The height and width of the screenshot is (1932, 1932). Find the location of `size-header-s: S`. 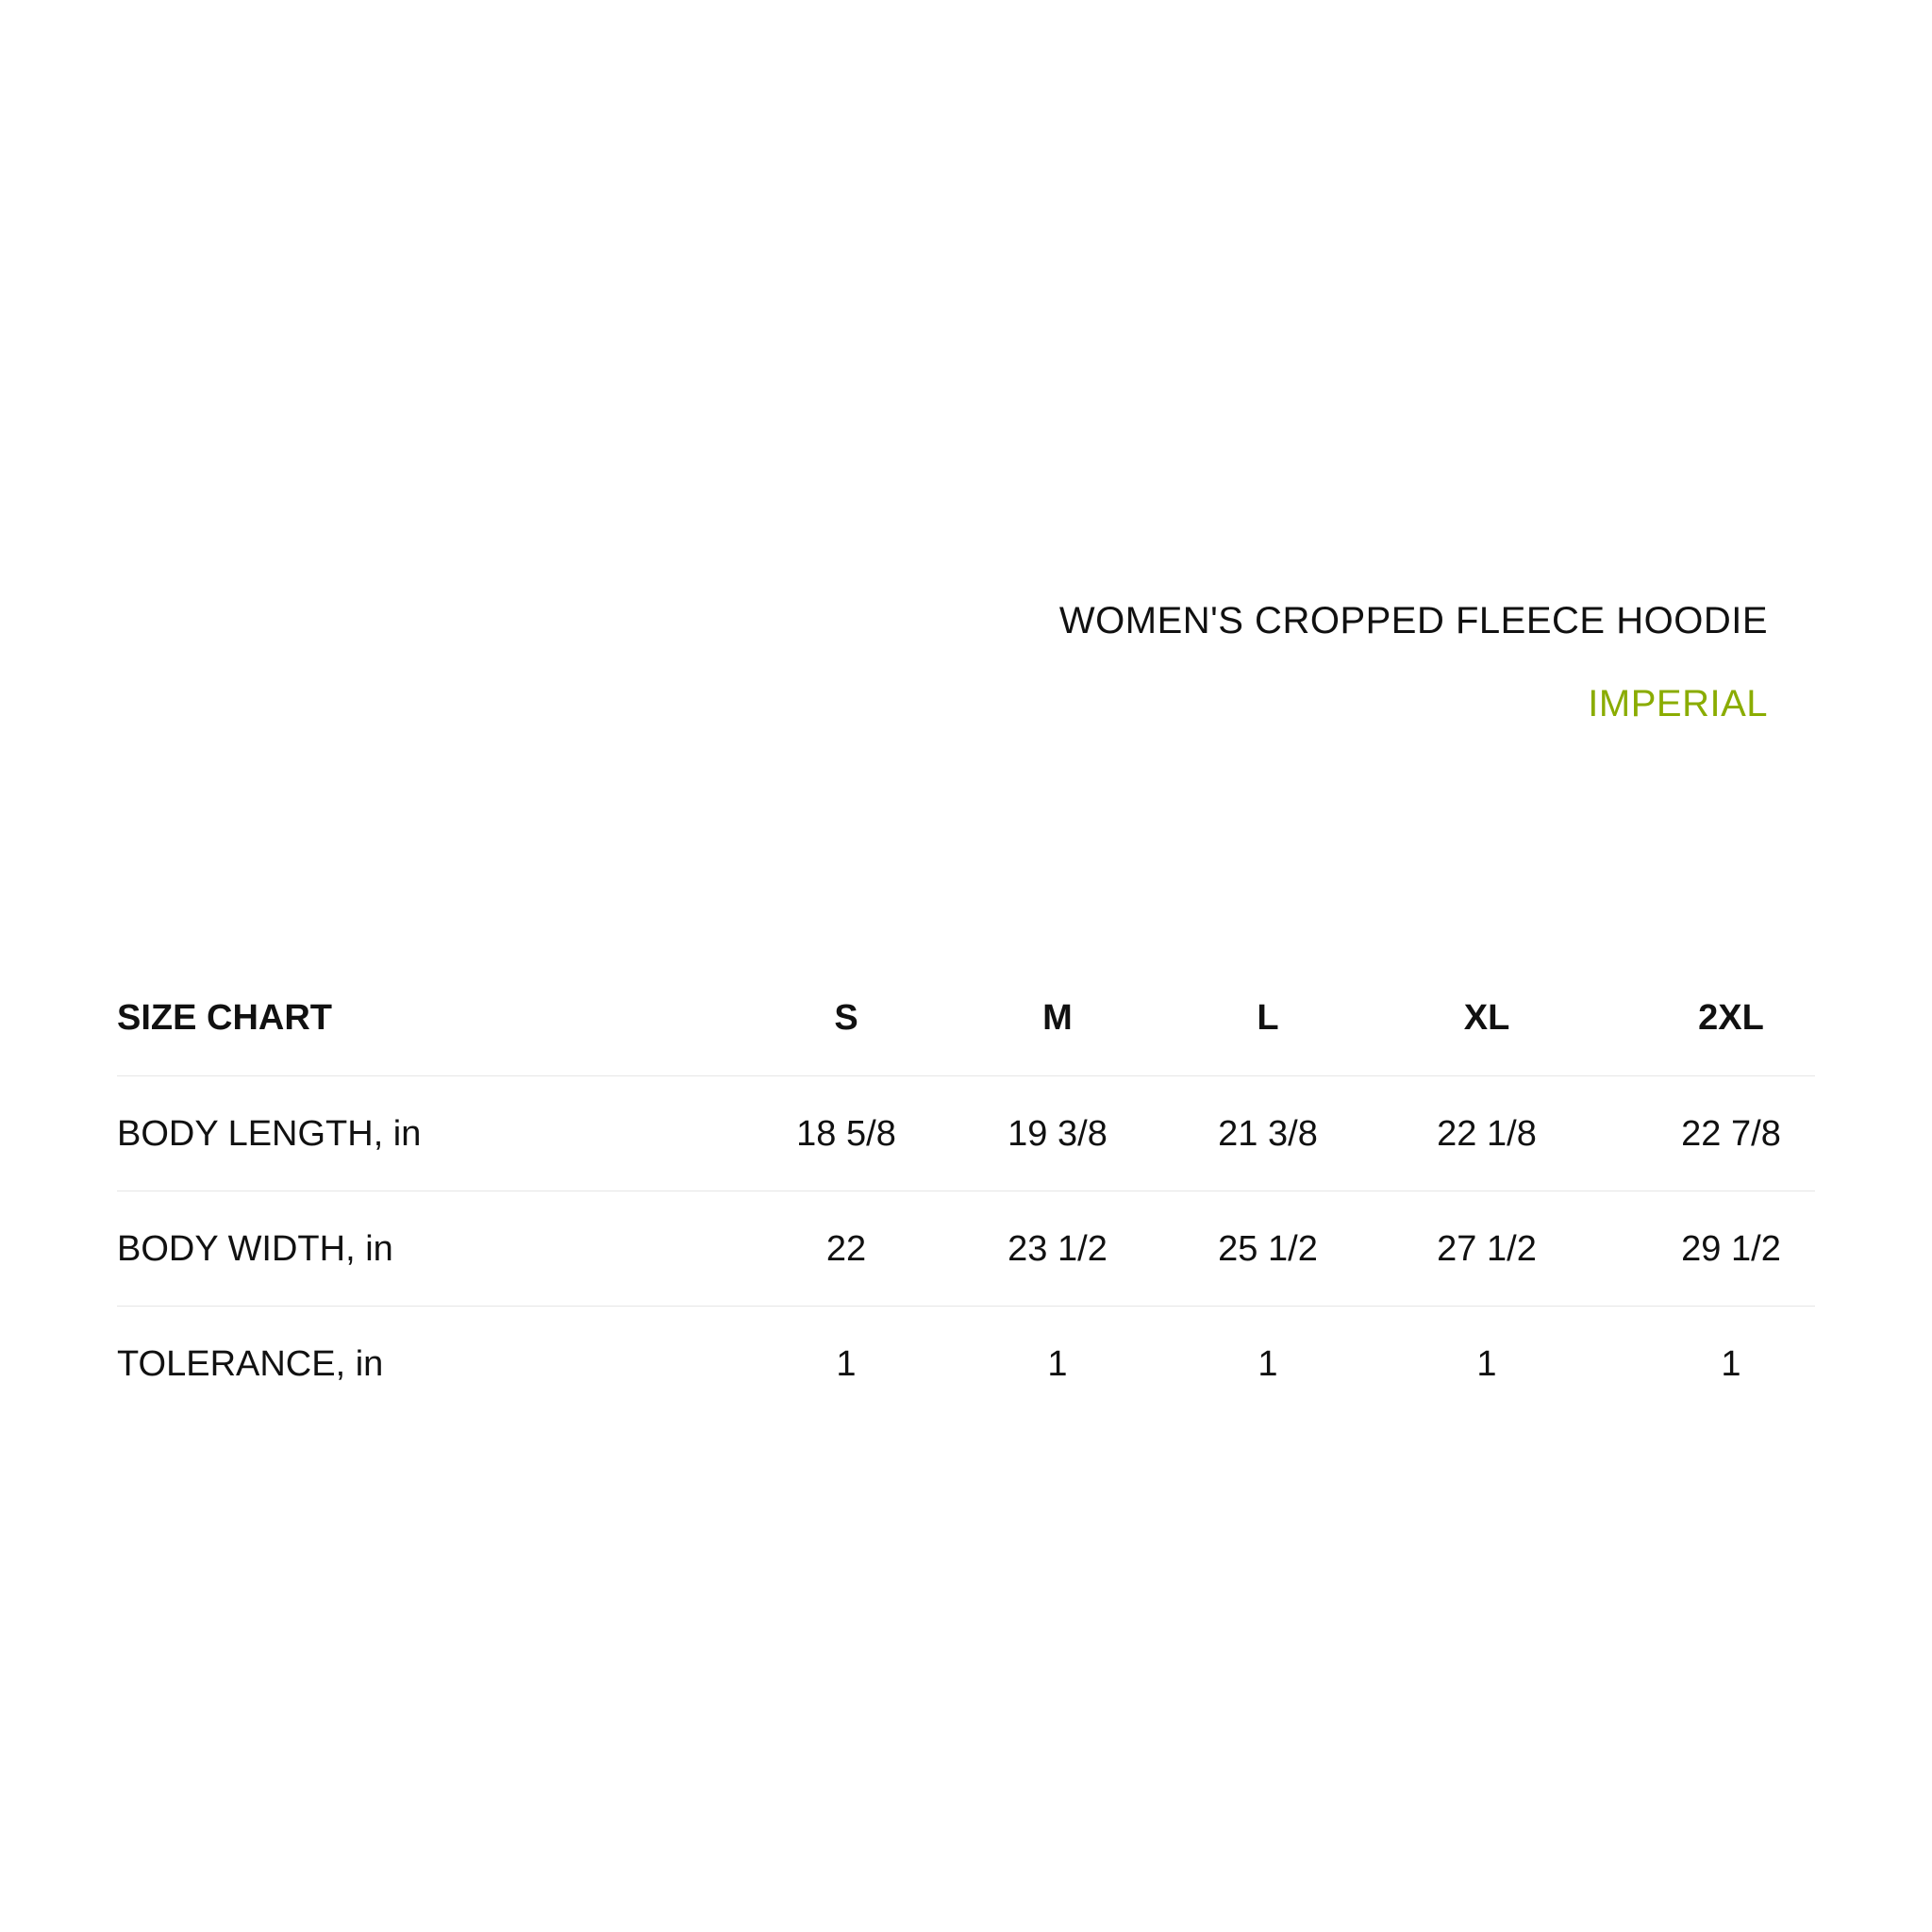

size-header-s: S is located at coordinates (846, 1018).